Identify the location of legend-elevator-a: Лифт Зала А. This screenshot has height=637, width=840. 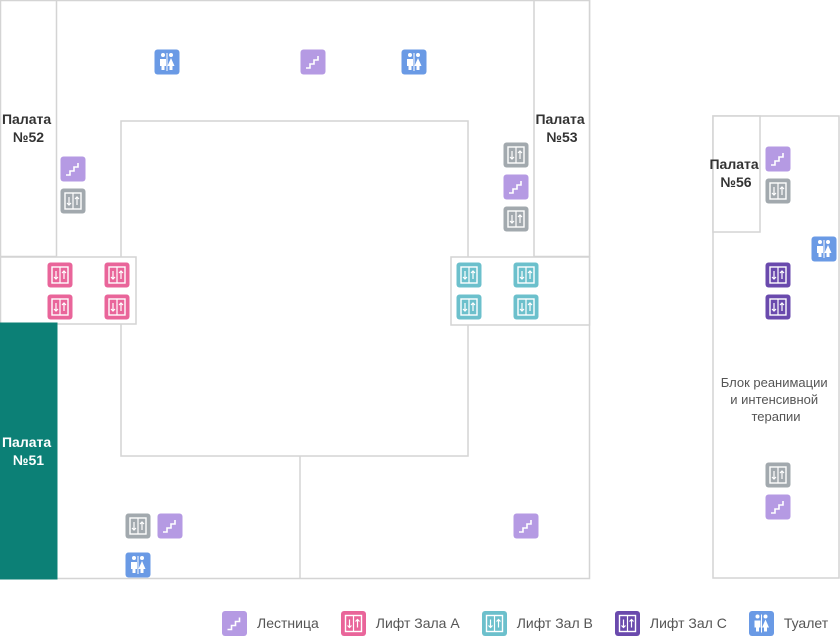
(400, 623).